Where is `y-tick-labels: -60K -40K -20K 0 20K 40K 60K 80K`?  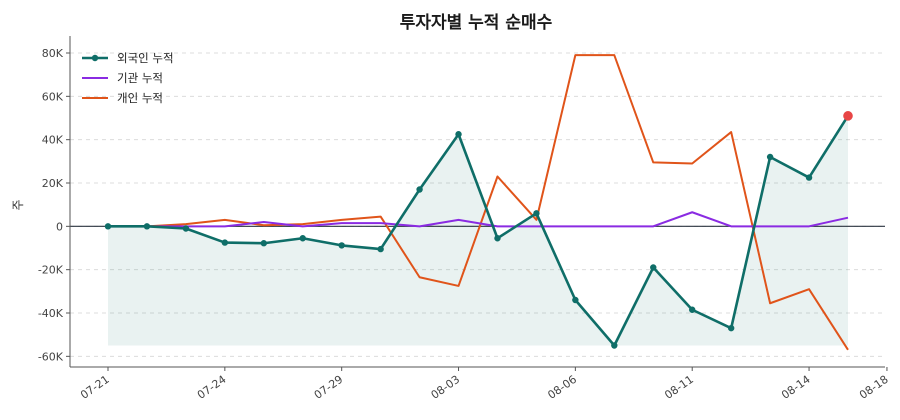 y-tick-labels: -60K -40K -20K 0 20K 40K 60K 80K is located at coordinates (54, 205).